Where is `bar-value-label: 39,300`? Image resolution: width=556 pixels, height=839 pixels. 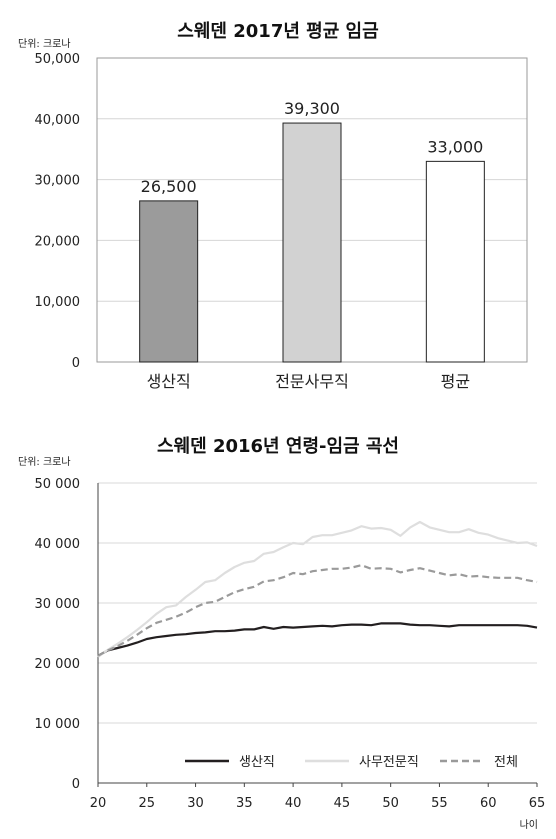
bar-value-label: 39,300 is located at coordinates (312, 108).